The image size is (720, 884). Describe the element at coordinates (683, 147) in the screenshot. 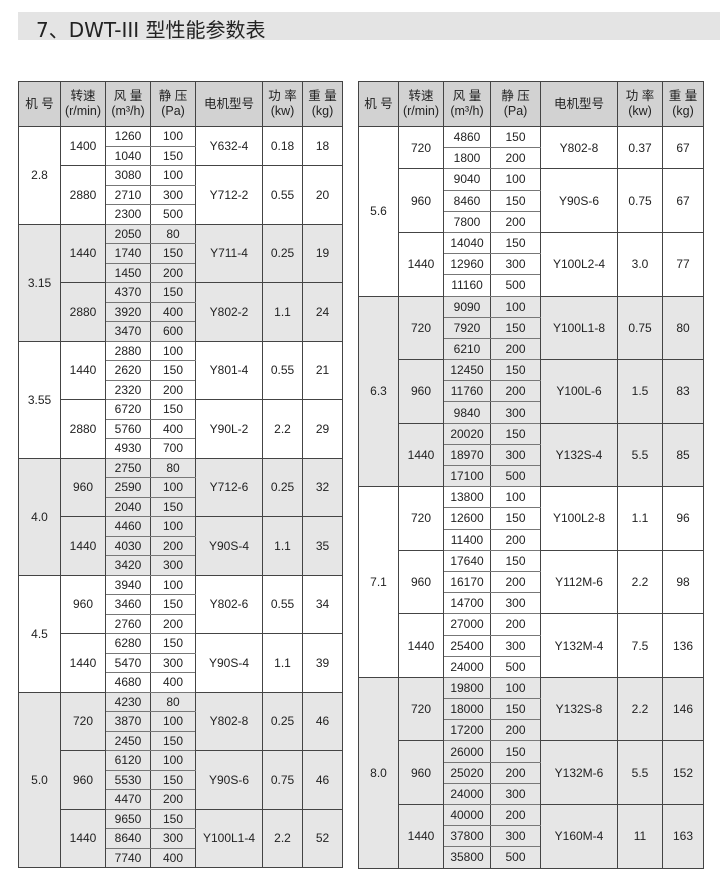

I see `weight-cell: 67` at that location.